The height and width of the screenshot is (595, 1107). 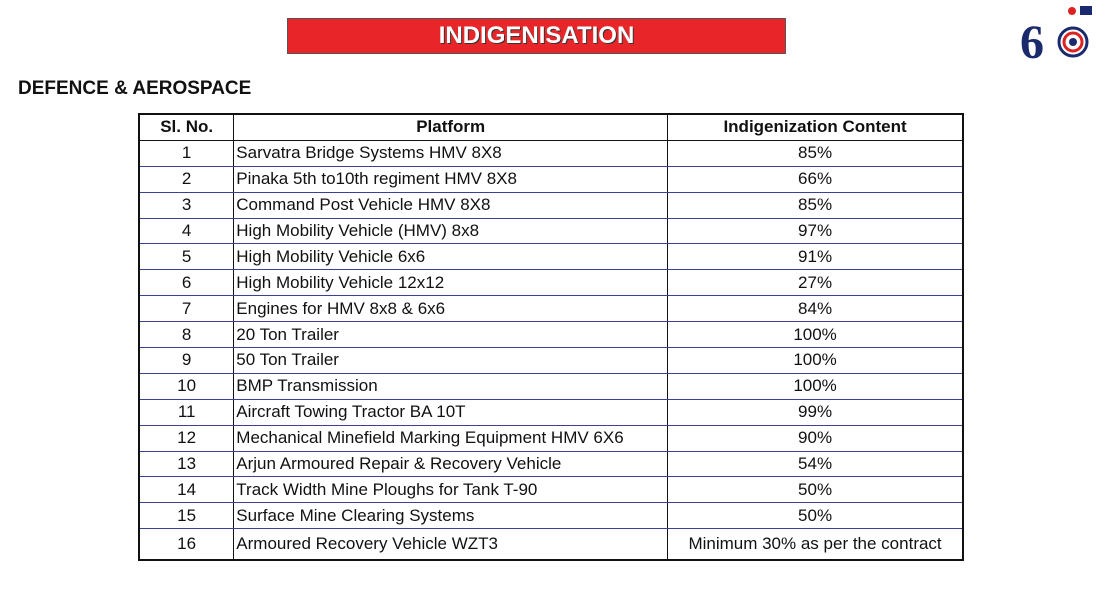 What do you see at coordinates (451, 335) in the screenshot?
I see `table-cell: 20 Ton Trailer` at bounding box center [451, 335].